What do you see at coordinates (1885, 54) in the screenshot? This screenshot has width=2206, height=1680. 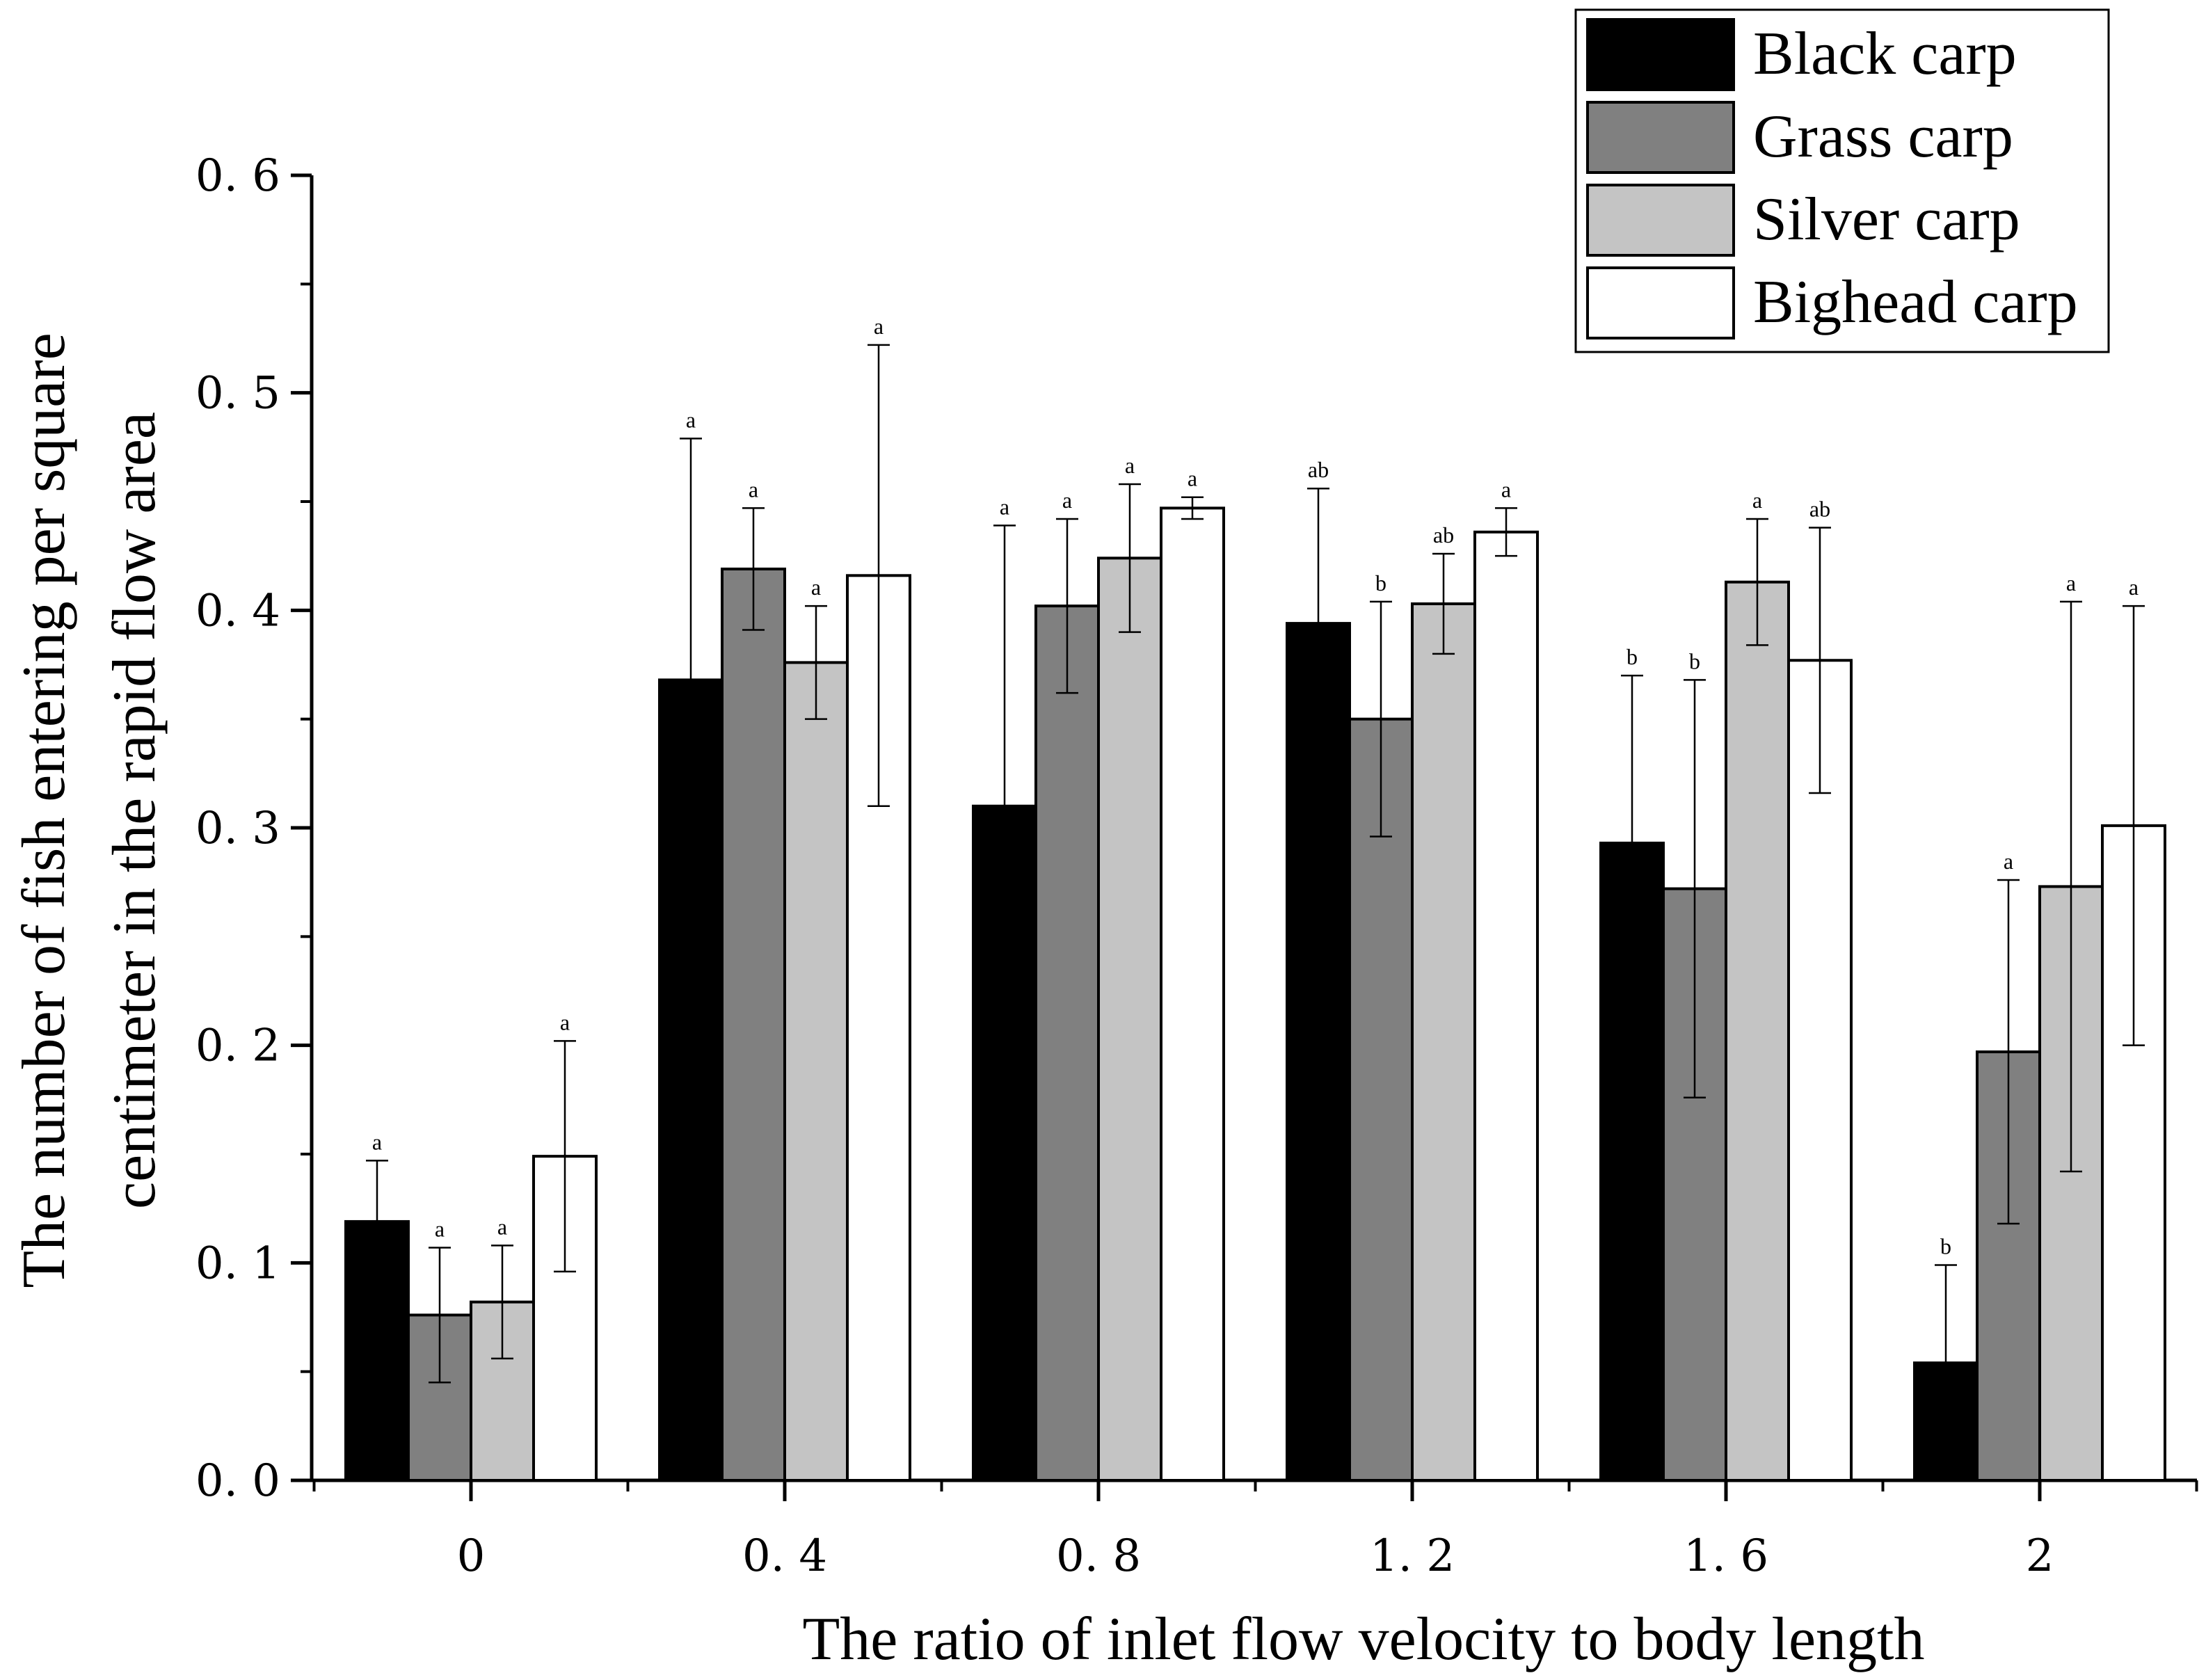 I see `legend-label: Black carp` at bounding box center [1885, 54].